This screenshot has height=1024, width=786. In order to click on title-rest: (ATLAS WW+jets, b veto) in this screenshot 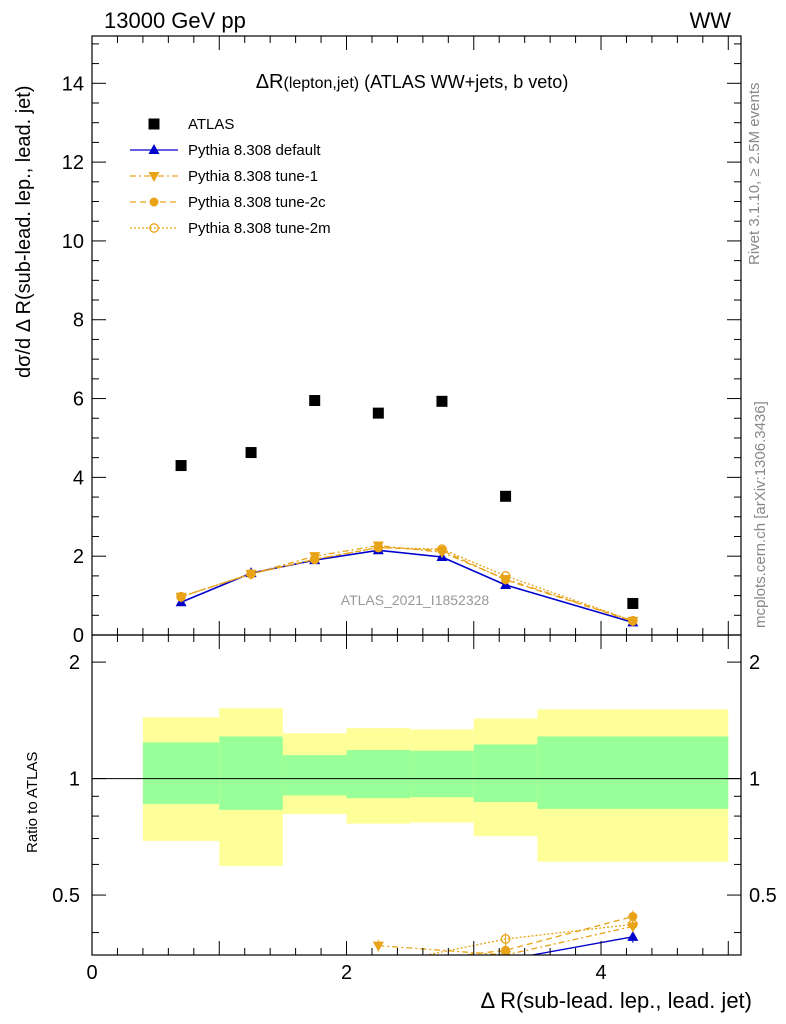, I will do `click(463, 82)`.